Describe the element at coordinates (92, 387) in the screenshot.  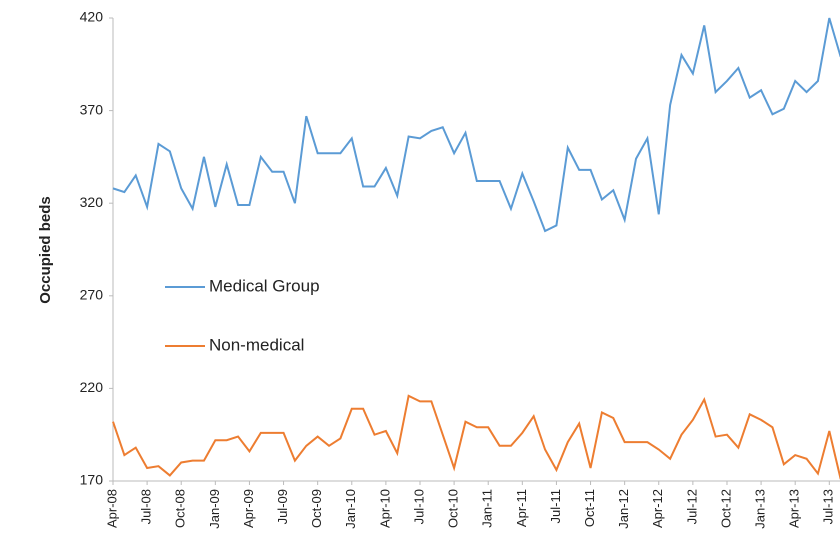
I see `y-tick-label: 220` at that location.